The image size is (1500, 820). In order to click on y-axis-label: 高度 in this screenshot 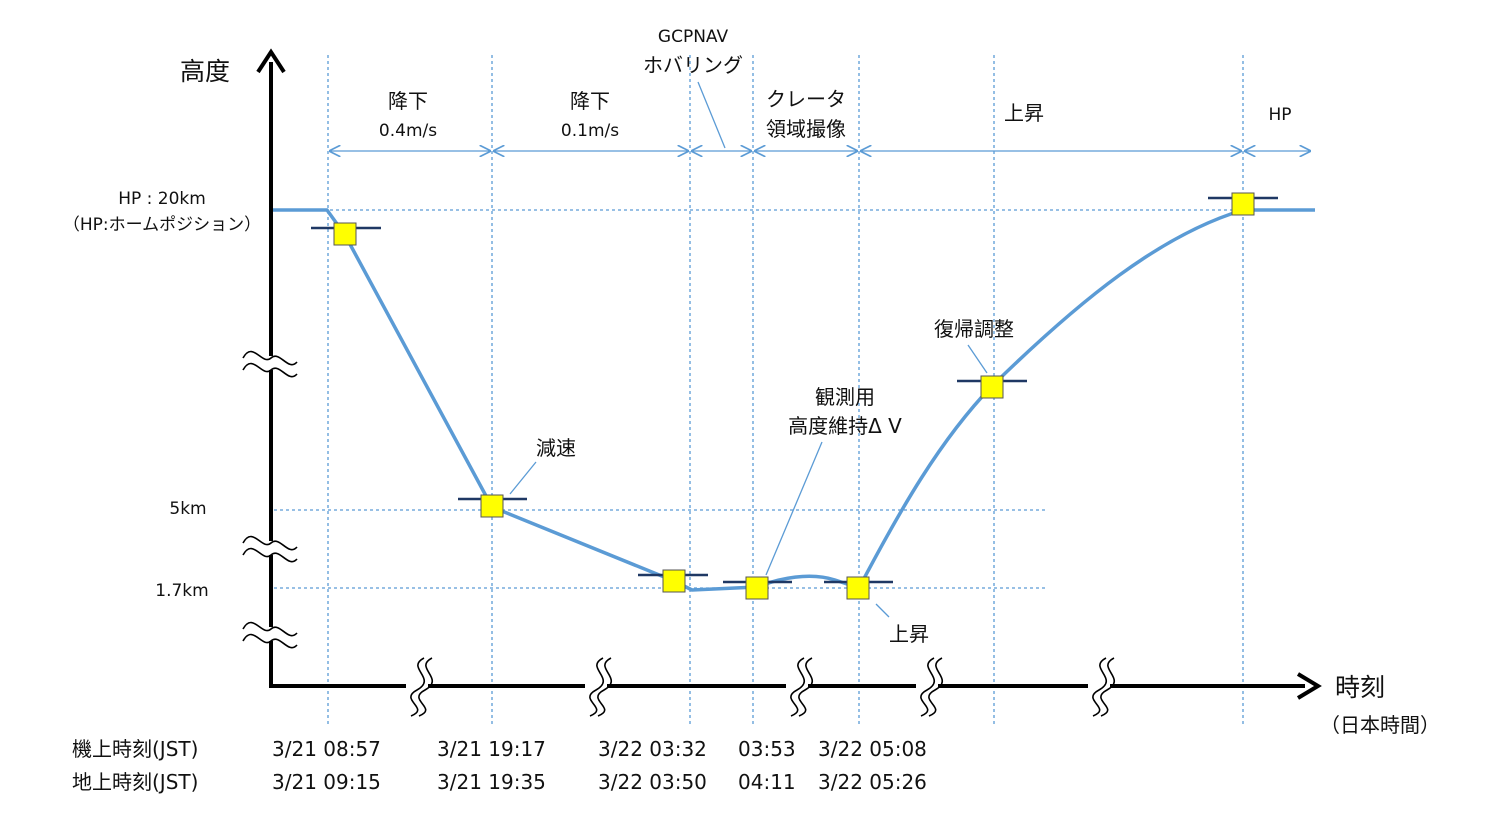, I will do `click(205, 71)`.